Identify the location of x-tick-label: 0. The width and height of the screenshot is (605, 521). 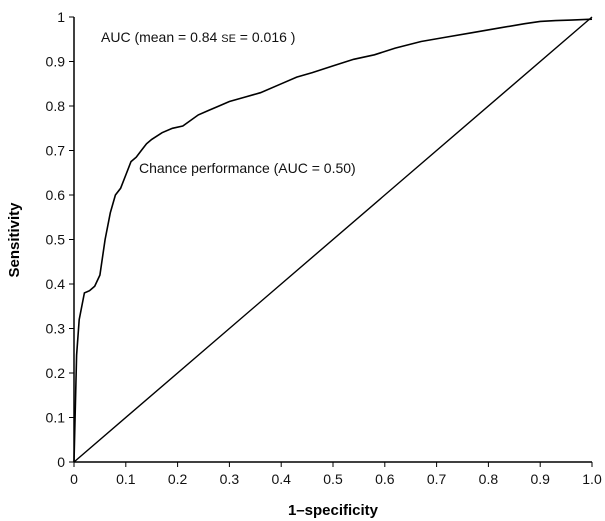
(74, 479).